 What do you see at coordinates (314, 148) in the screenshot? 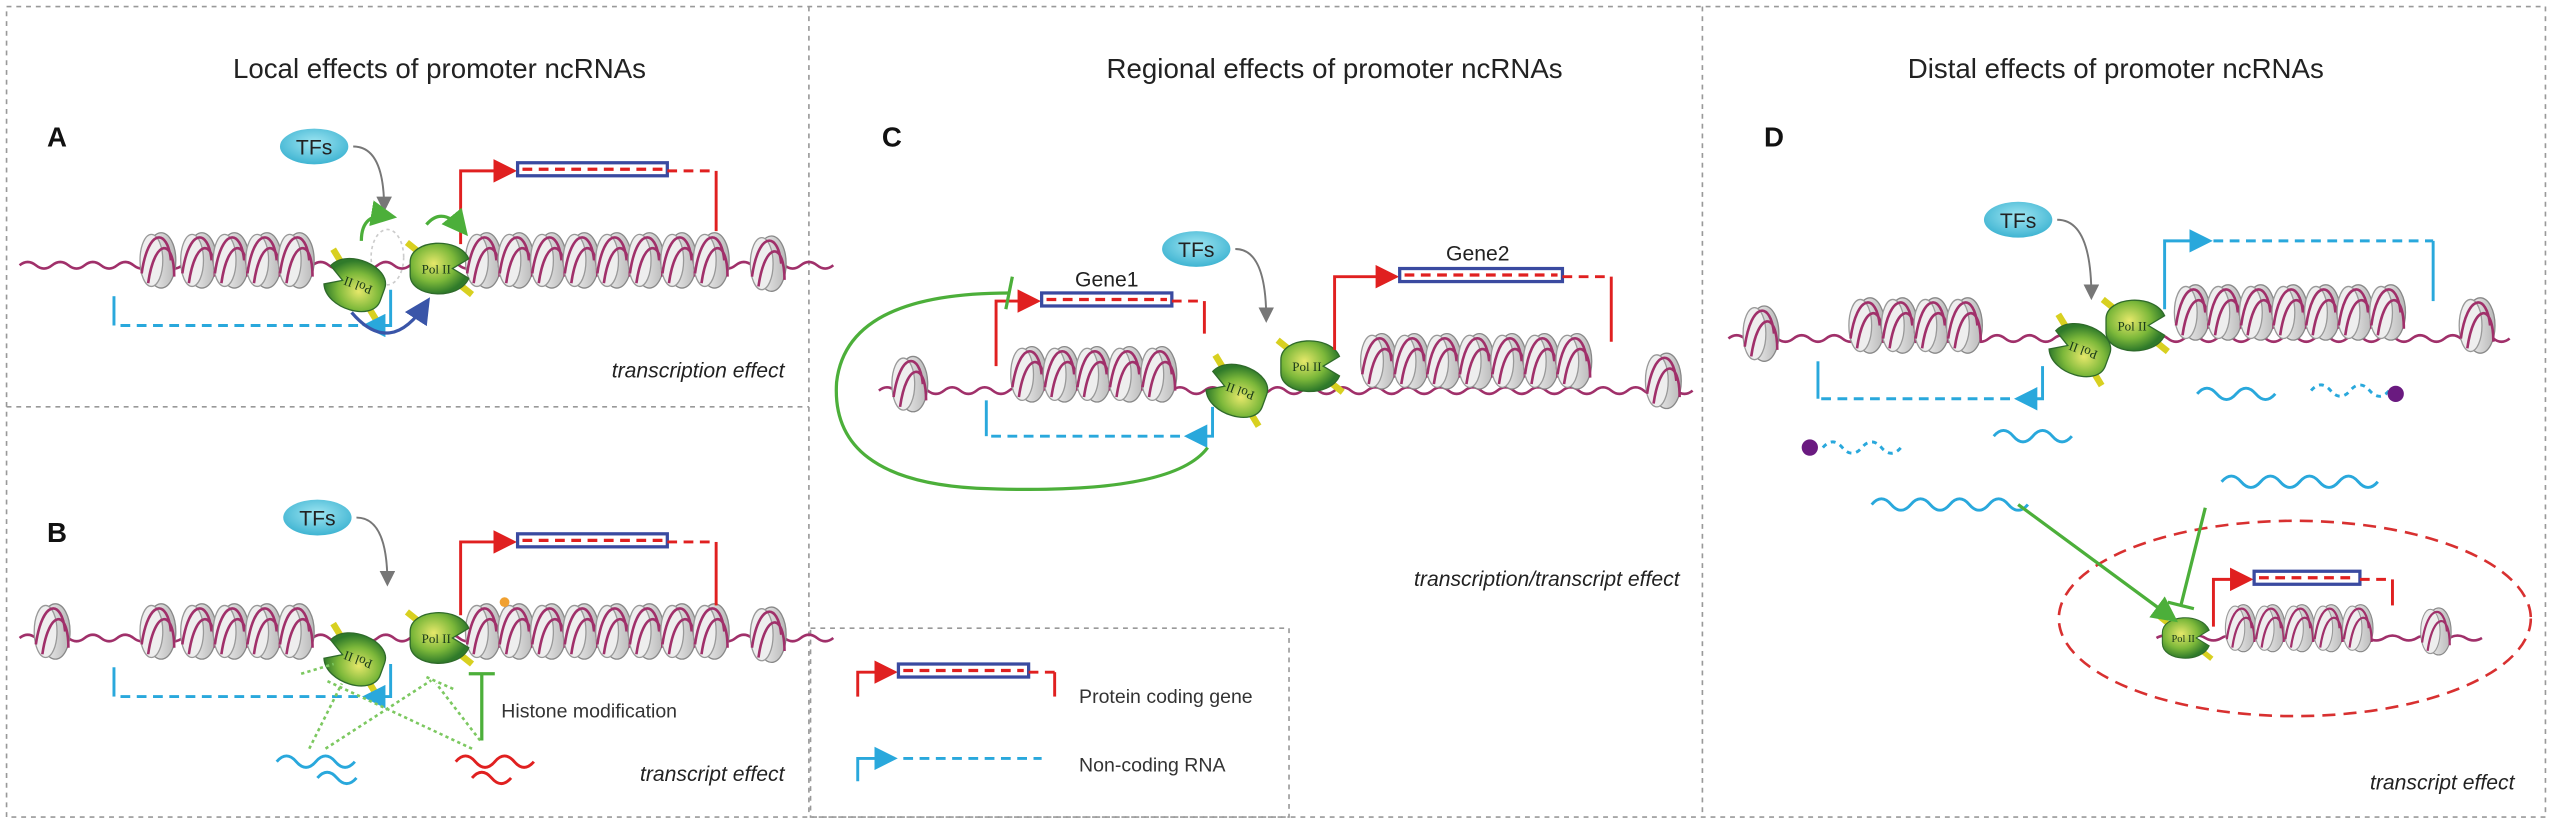
I see `label: TFs` at bounding box center [314, 148].